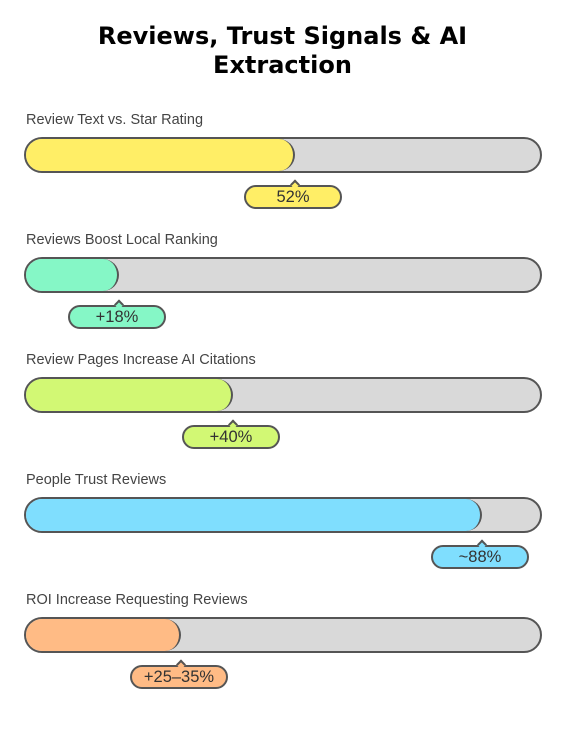 The image size is (565, 745). I want to click on bar-label: Review Pages Increase AI Citations, so click(141, 360).